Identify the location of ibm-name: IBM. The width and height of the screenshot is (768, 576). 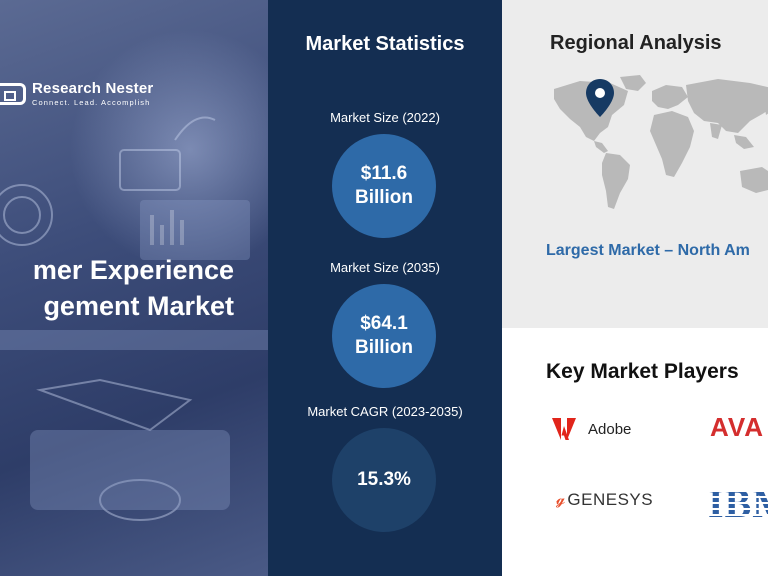
(738, 503).